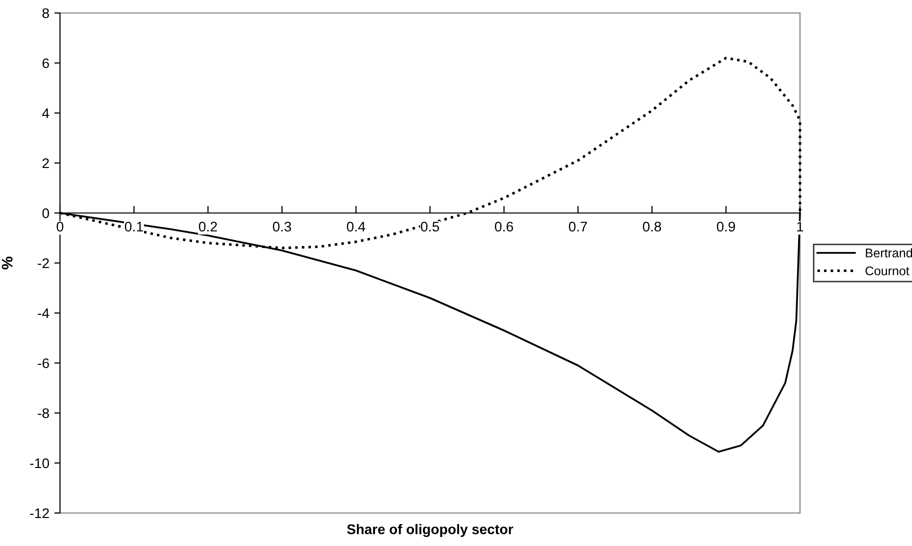  I want to click on y-tick-label: -8, so click(43, 413).